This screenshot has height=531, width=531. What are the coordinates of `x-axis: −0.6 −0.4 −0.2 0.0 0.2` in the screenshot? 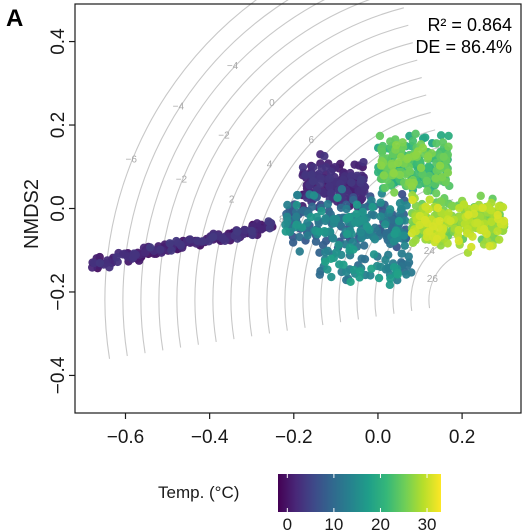 It's located at (291, 430).